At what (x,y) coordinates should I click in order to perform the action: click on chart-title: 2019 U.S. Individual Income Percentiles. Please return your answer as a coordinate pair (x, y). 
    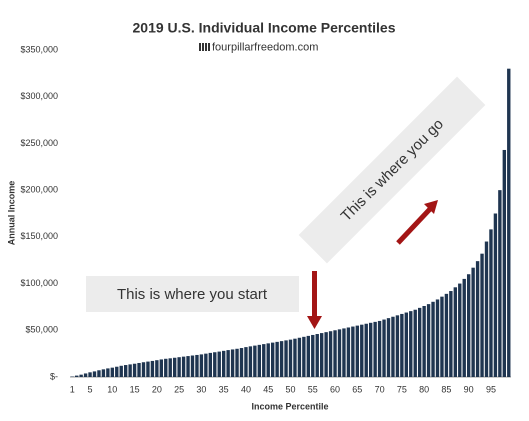
    Looking at the image, I should click on (264, 28).